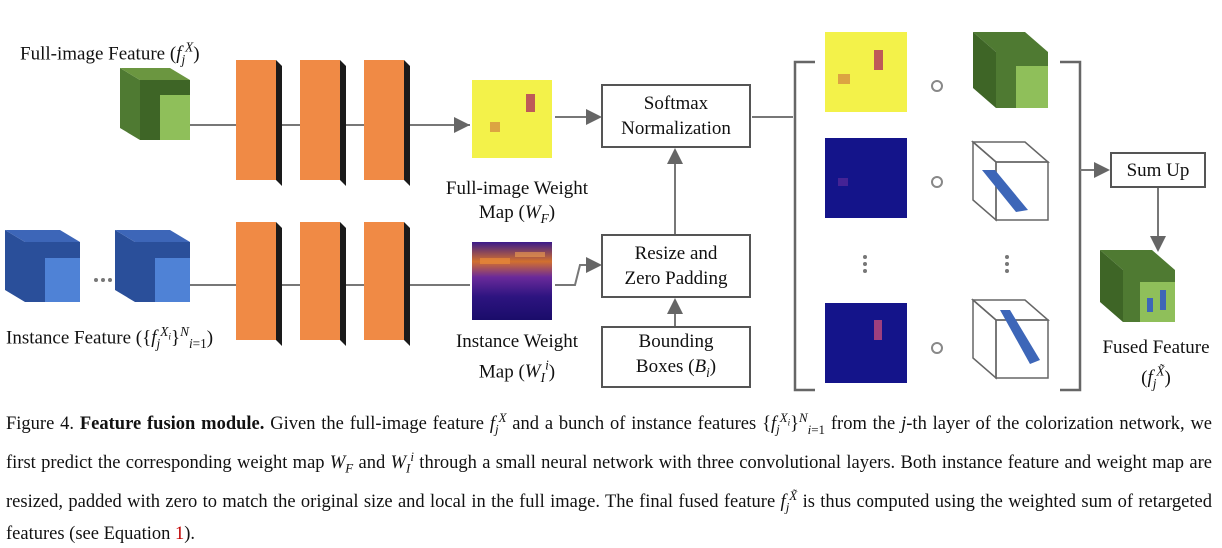 The image size is (1222, 548). Describe the element at coordinates (866, 343) in the screenshot. I see `retargeted-instance-map-n` at that location.